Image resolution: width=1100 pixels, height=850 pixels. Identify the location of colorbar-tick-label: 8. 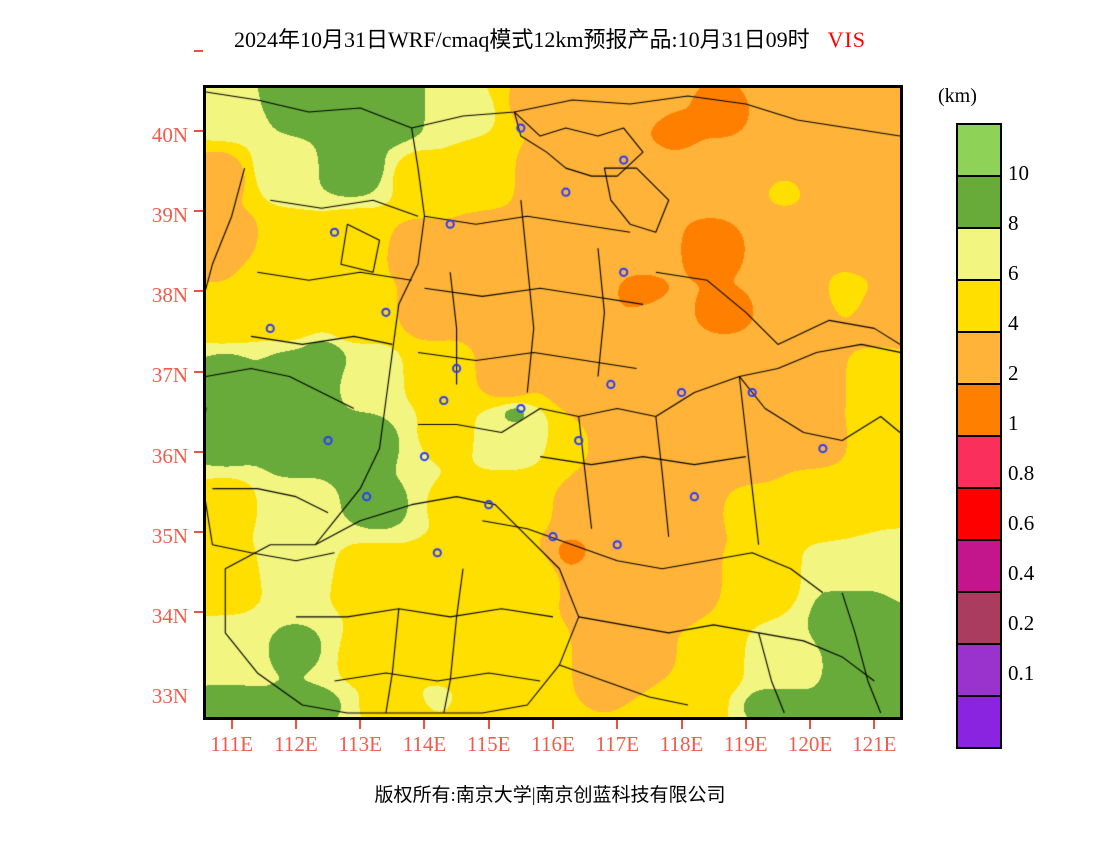
(1013, 223).